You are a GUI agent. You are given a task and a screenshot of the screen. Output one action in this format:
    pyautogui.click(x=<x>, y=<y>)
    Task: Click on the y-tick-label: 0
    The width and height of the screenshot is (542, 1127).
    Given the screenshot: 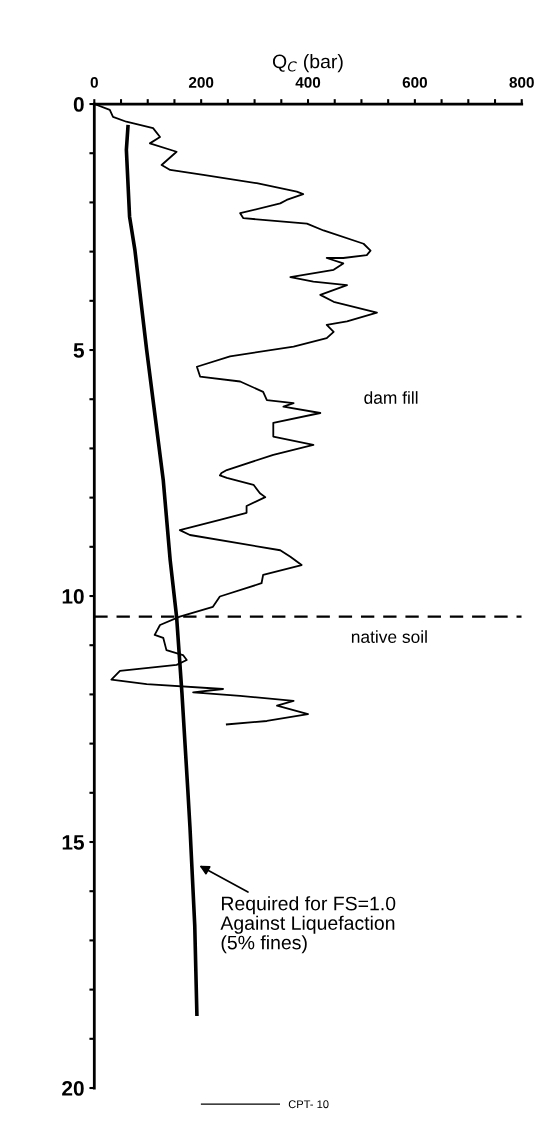 What is the action you would take?
    pyautogui.click(x=78, y=104)
    